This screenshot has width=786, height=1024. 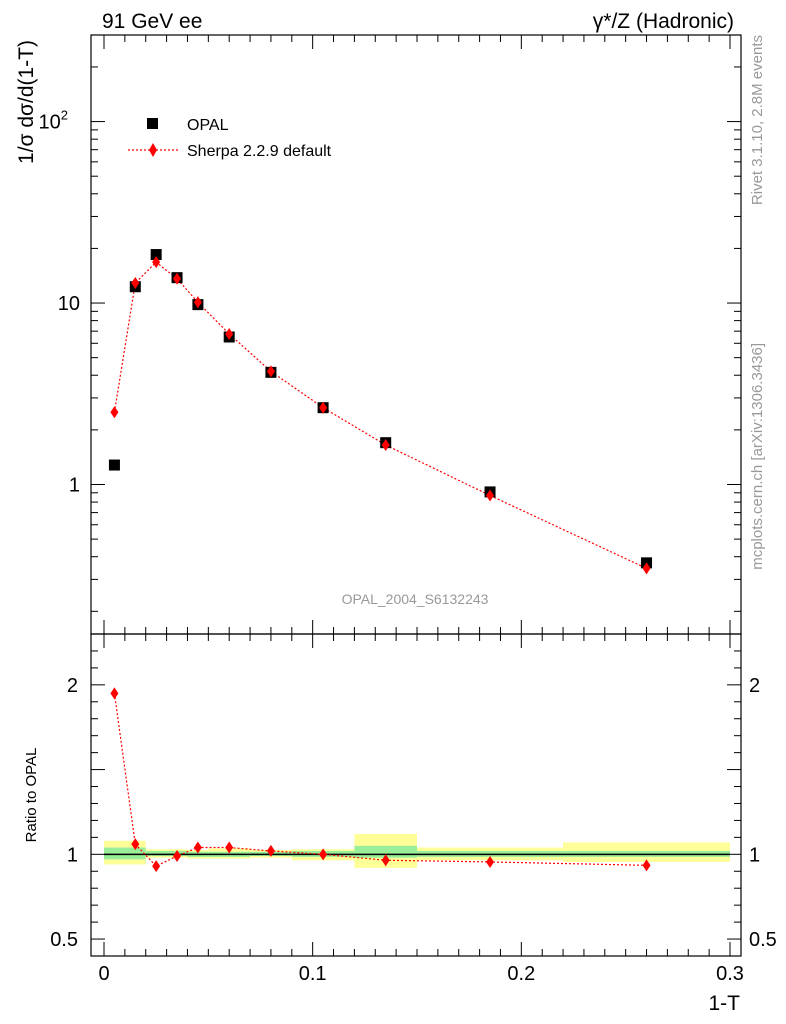 What do you see at coordinates (72, 686) in the screenshot?
I see `ratio-tick-label-2: 2` at bounding box center [72, 686].